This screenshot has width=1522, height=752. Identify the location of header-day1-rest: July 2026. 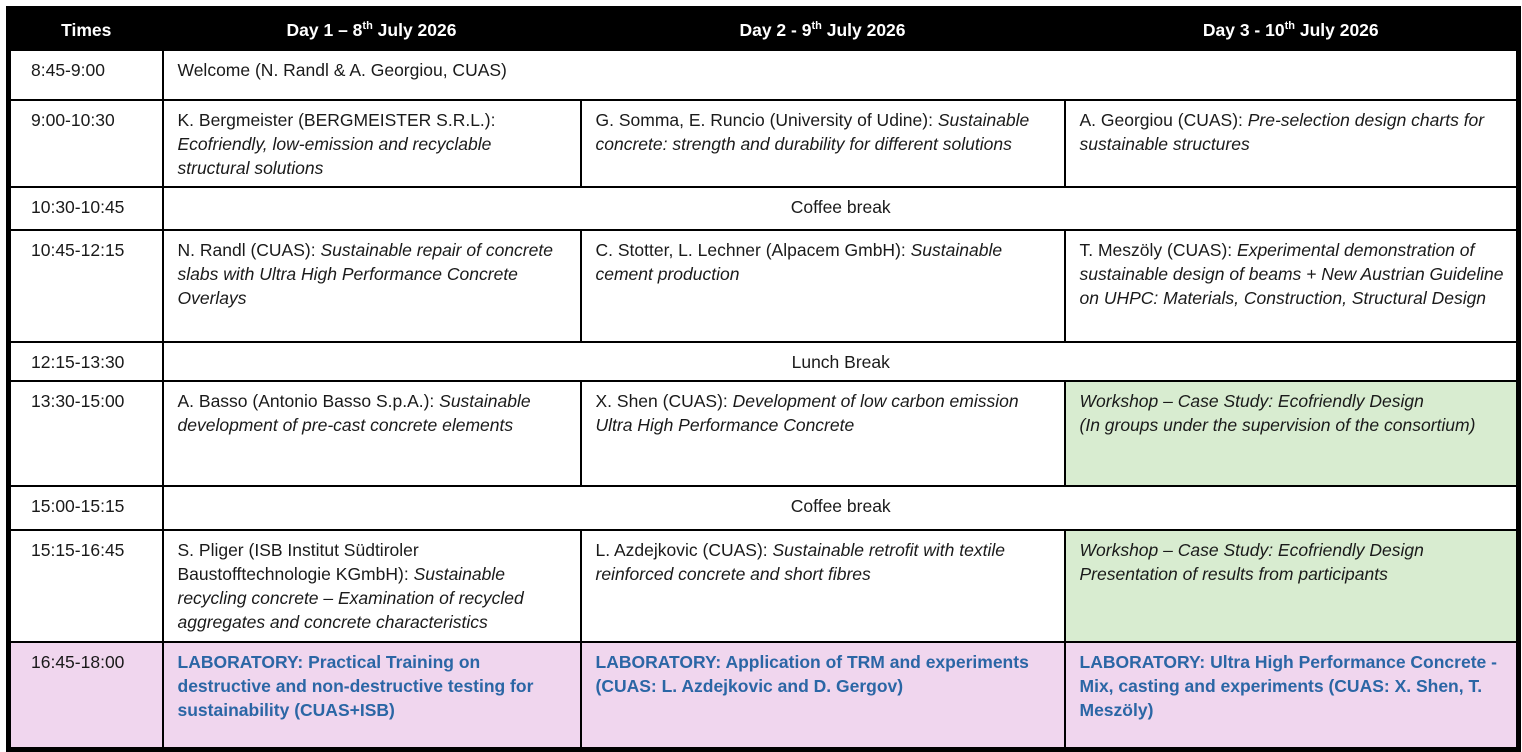
(414, 29).